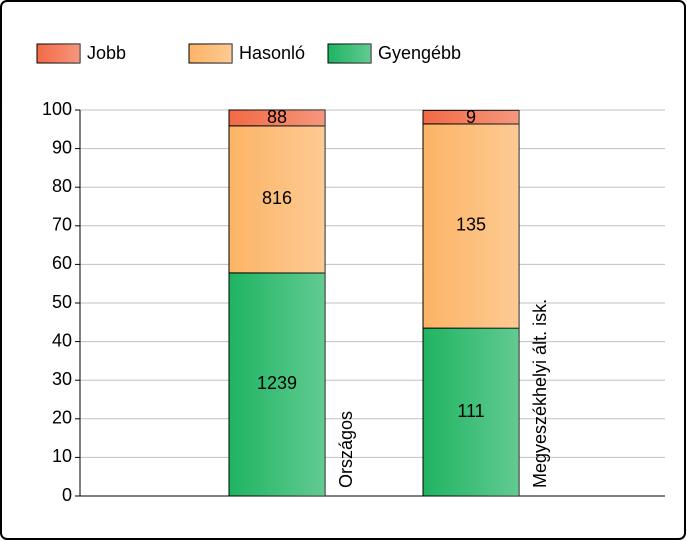  I want to click on legend-label: Hasonló, so click(272, 53).